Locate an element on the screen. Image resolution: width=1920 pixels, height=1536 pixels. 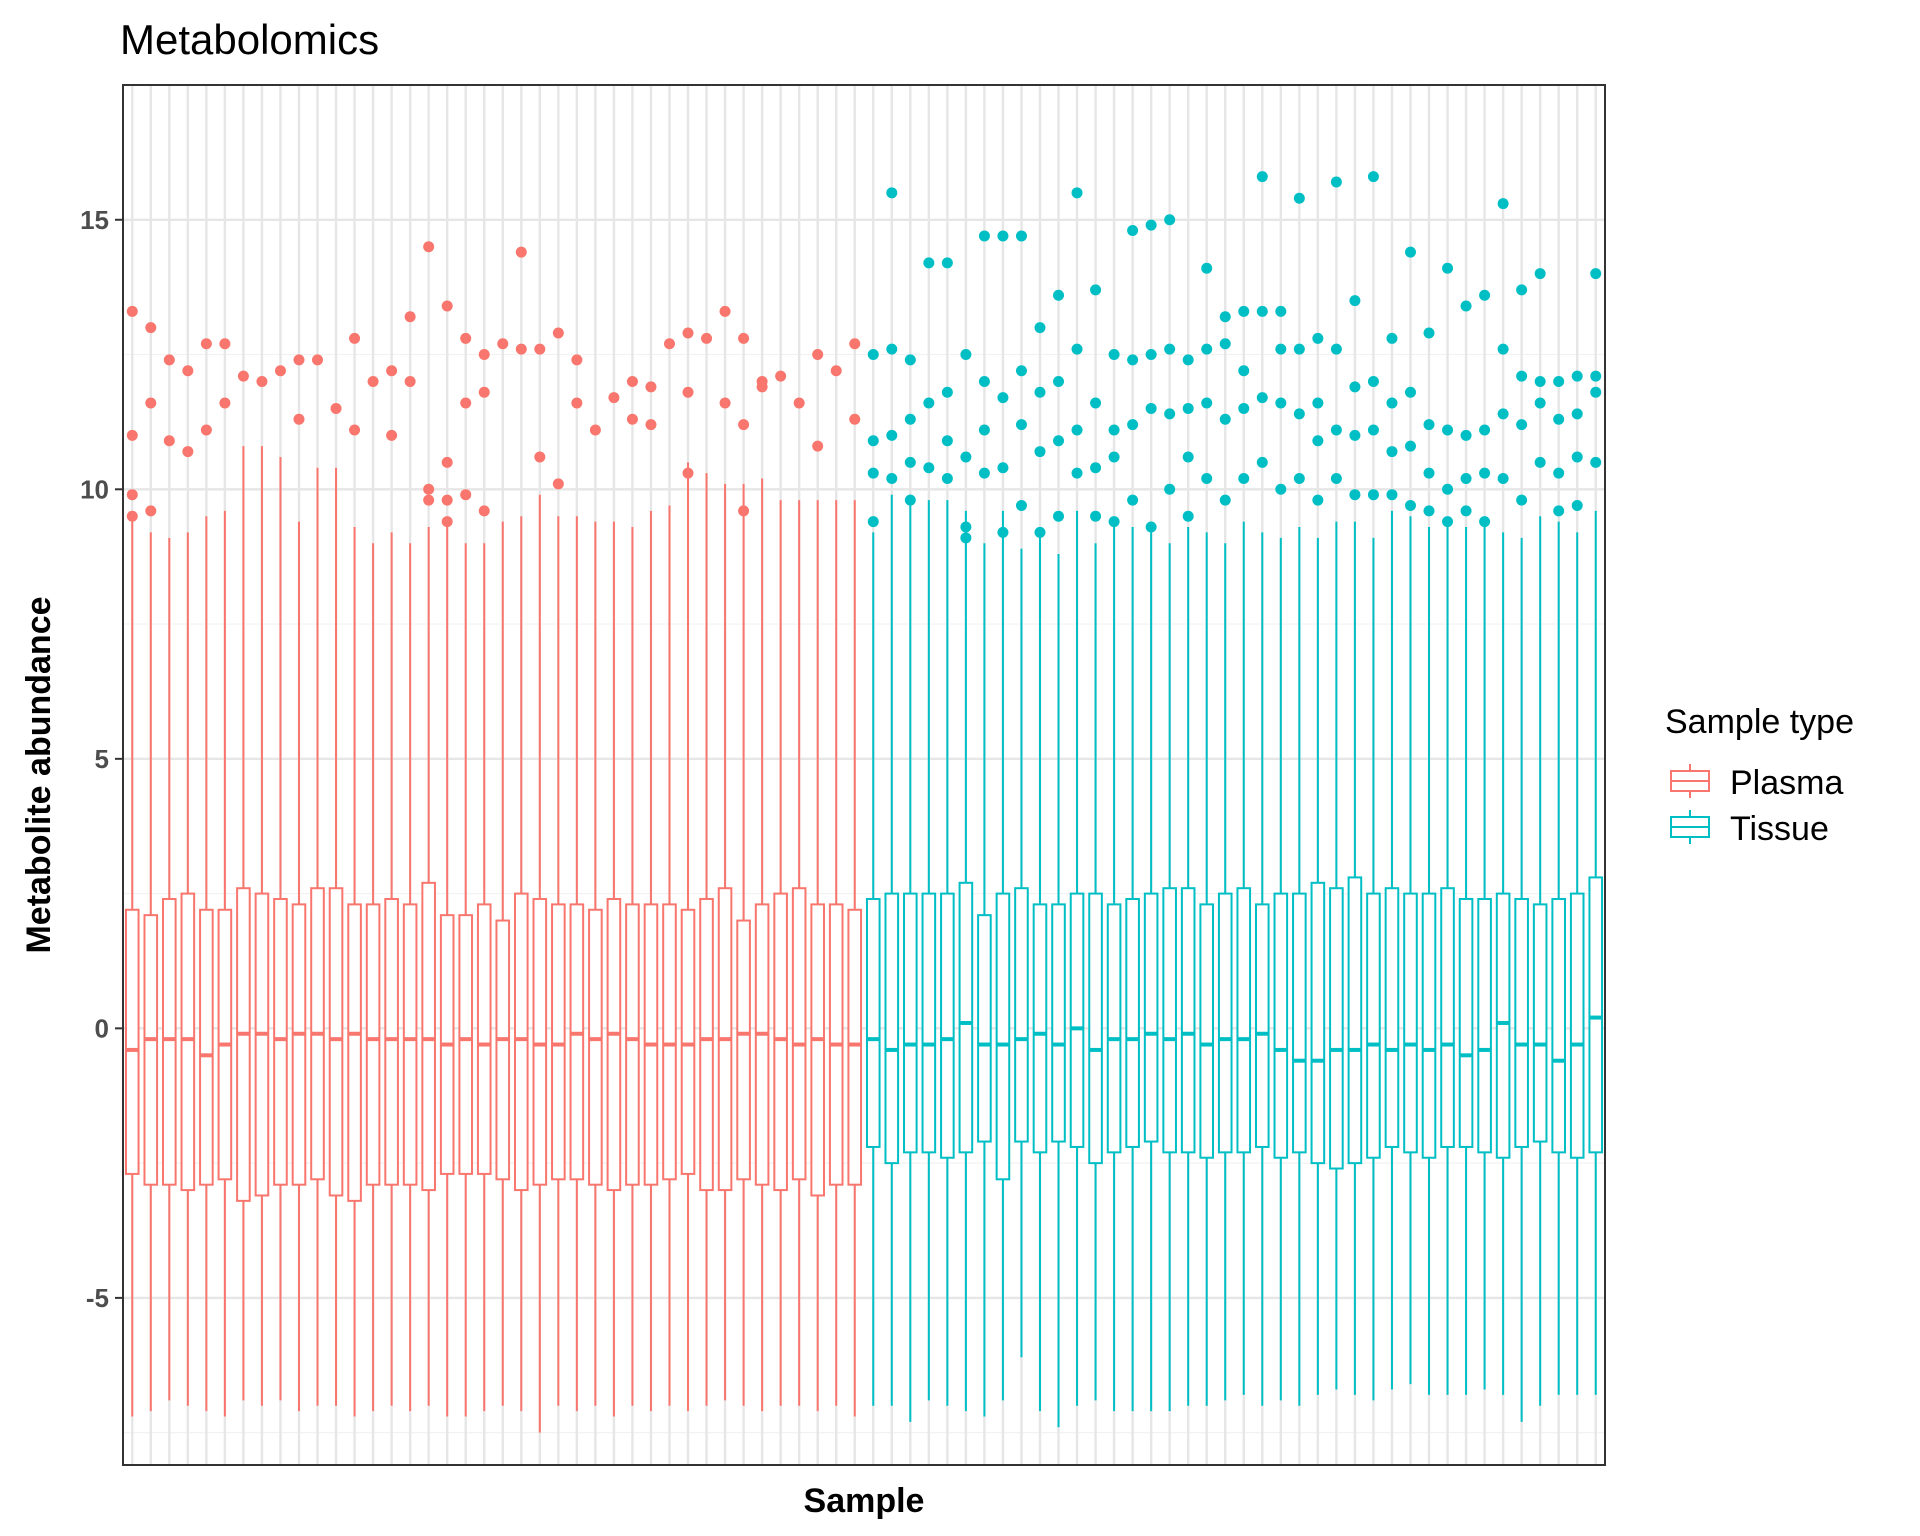
legend: Sample type Plasma Tissue is located at coordinates (1759, 775).